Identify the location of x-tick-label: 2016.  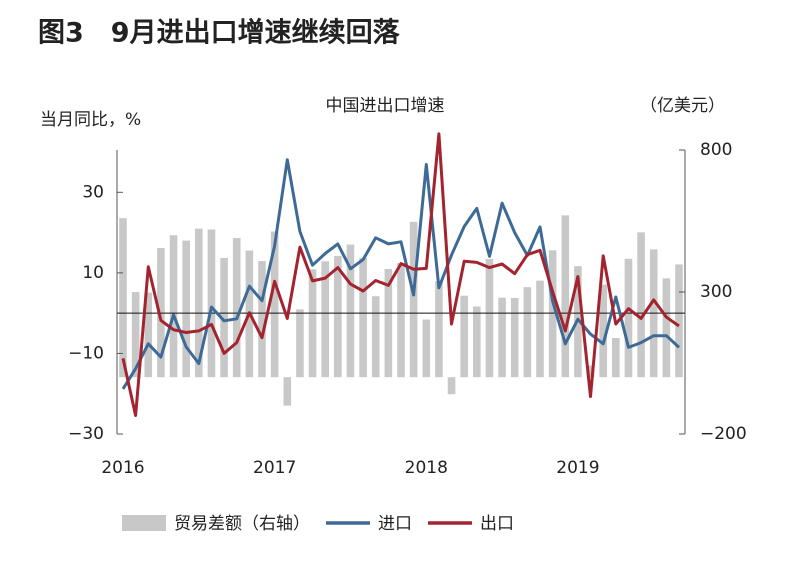
(122, 468).